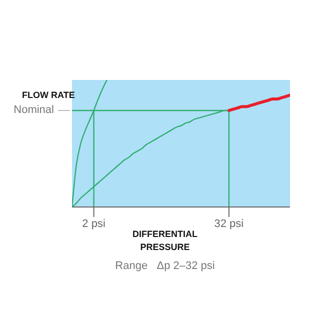  Describe the element at coordinates (165, 241) in the screenshot. I see `x-axis-title: DIFFERENTIAL PRESSURE` at that location.